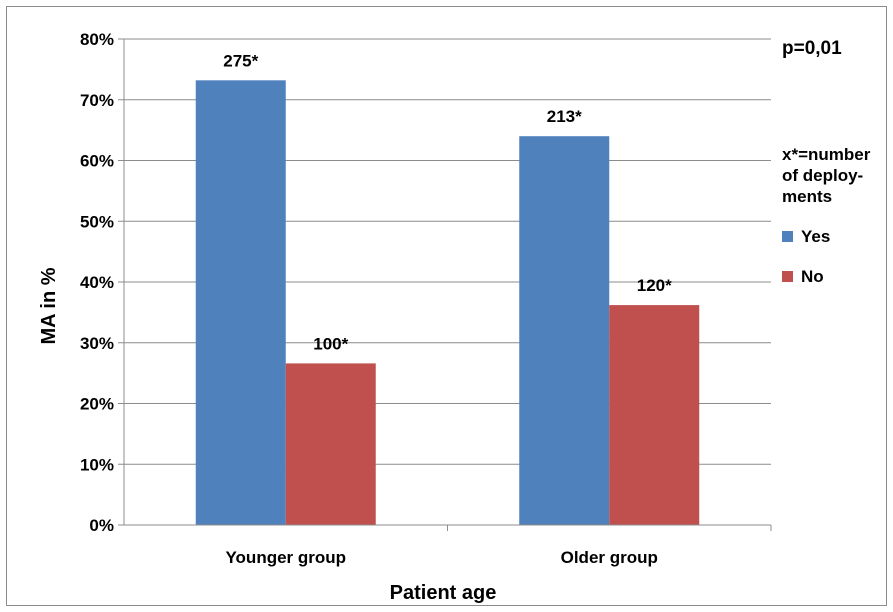 This screenshot has height=612, width=893. What do you see at coordinates (609, 557) in the screenshot?
I see `x-category-label: Older group` at bounding box center [609, 557].